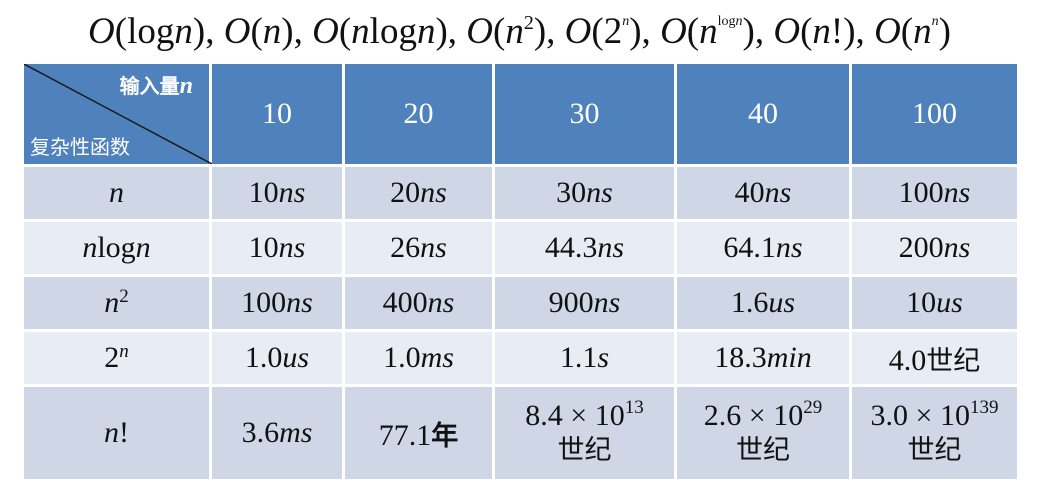 This screenshot has height=483, width=1039. I want to click on col-header-30: 30, so click(586, 115).